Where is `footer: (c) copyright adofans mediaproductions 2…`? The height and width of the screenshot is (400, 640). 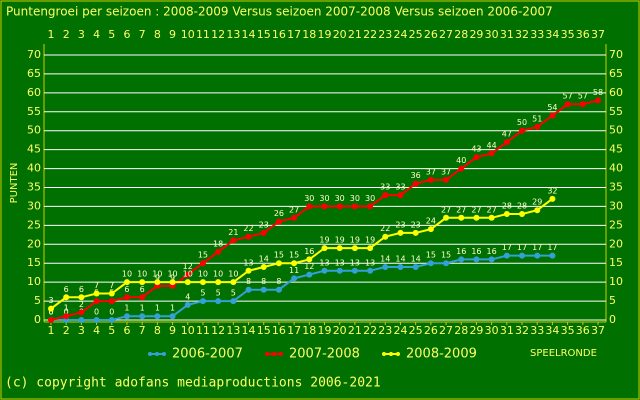 footer: (c) copyright adofans mediaproductions 2… is located at coordinates (193, 383).